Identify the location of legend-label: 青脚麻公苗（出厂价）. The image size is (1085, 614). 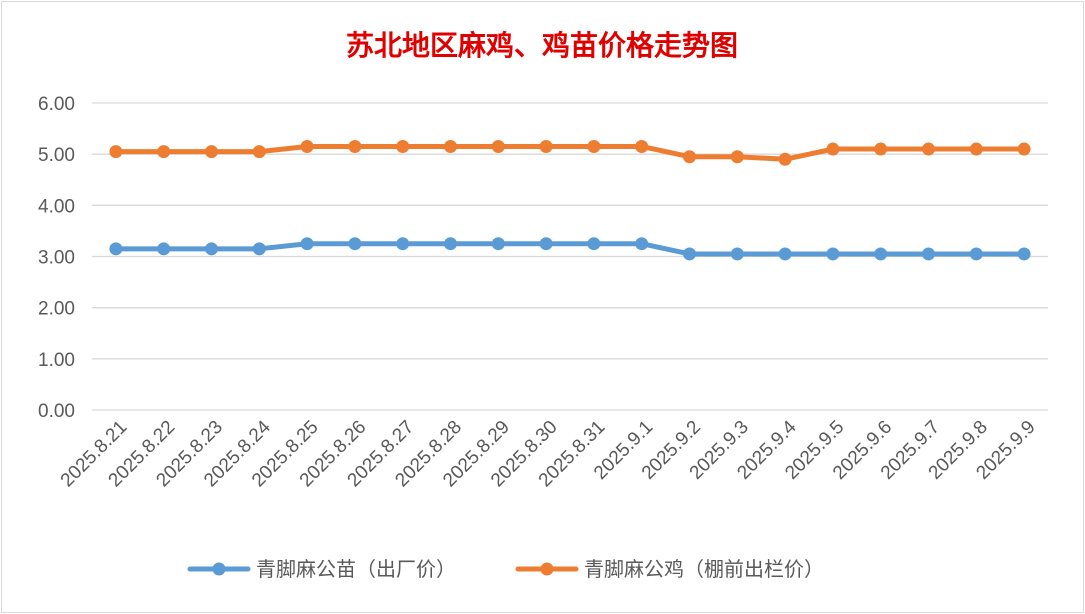
(356, 569).